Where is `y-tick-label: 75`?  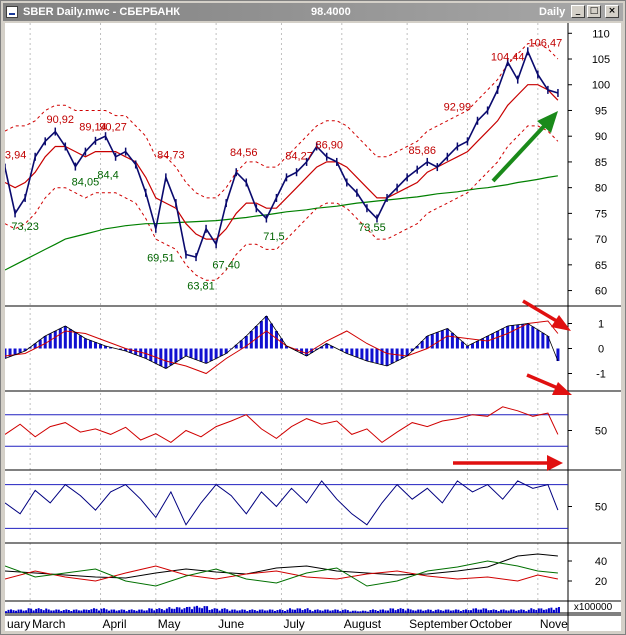 y-tick-label: 75 is located at coordinates (601, 214).